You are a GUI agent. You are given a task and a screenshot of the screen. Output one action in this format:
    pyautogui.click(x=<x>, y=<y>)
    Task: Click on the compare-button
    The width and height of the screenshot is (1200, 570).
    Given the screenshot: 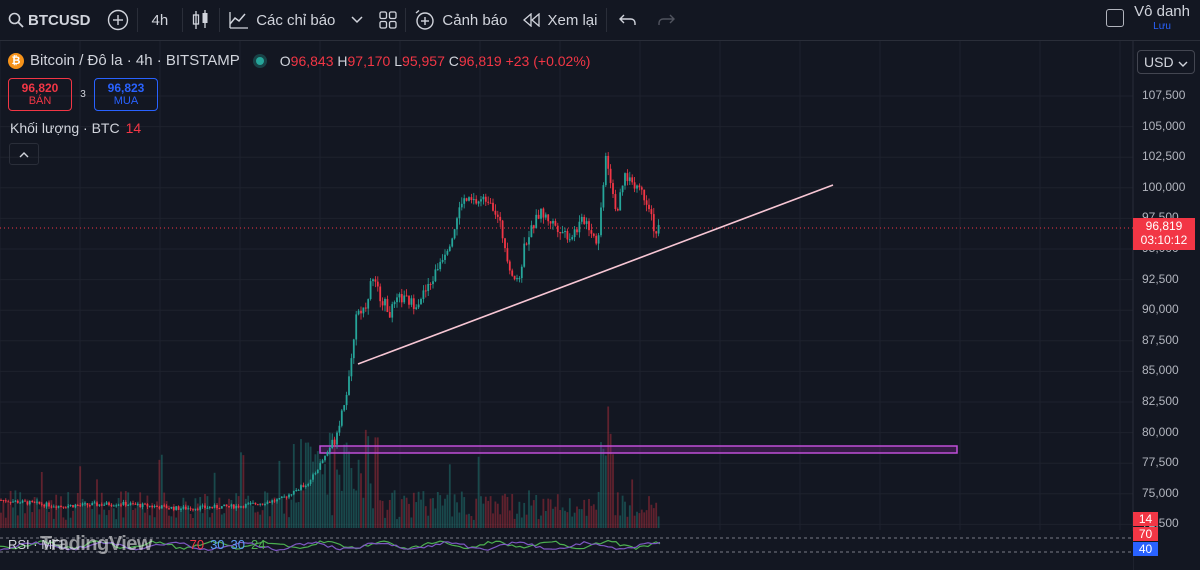 What is the action you would take?
    pyautogui.click(x=118, y=20)
    